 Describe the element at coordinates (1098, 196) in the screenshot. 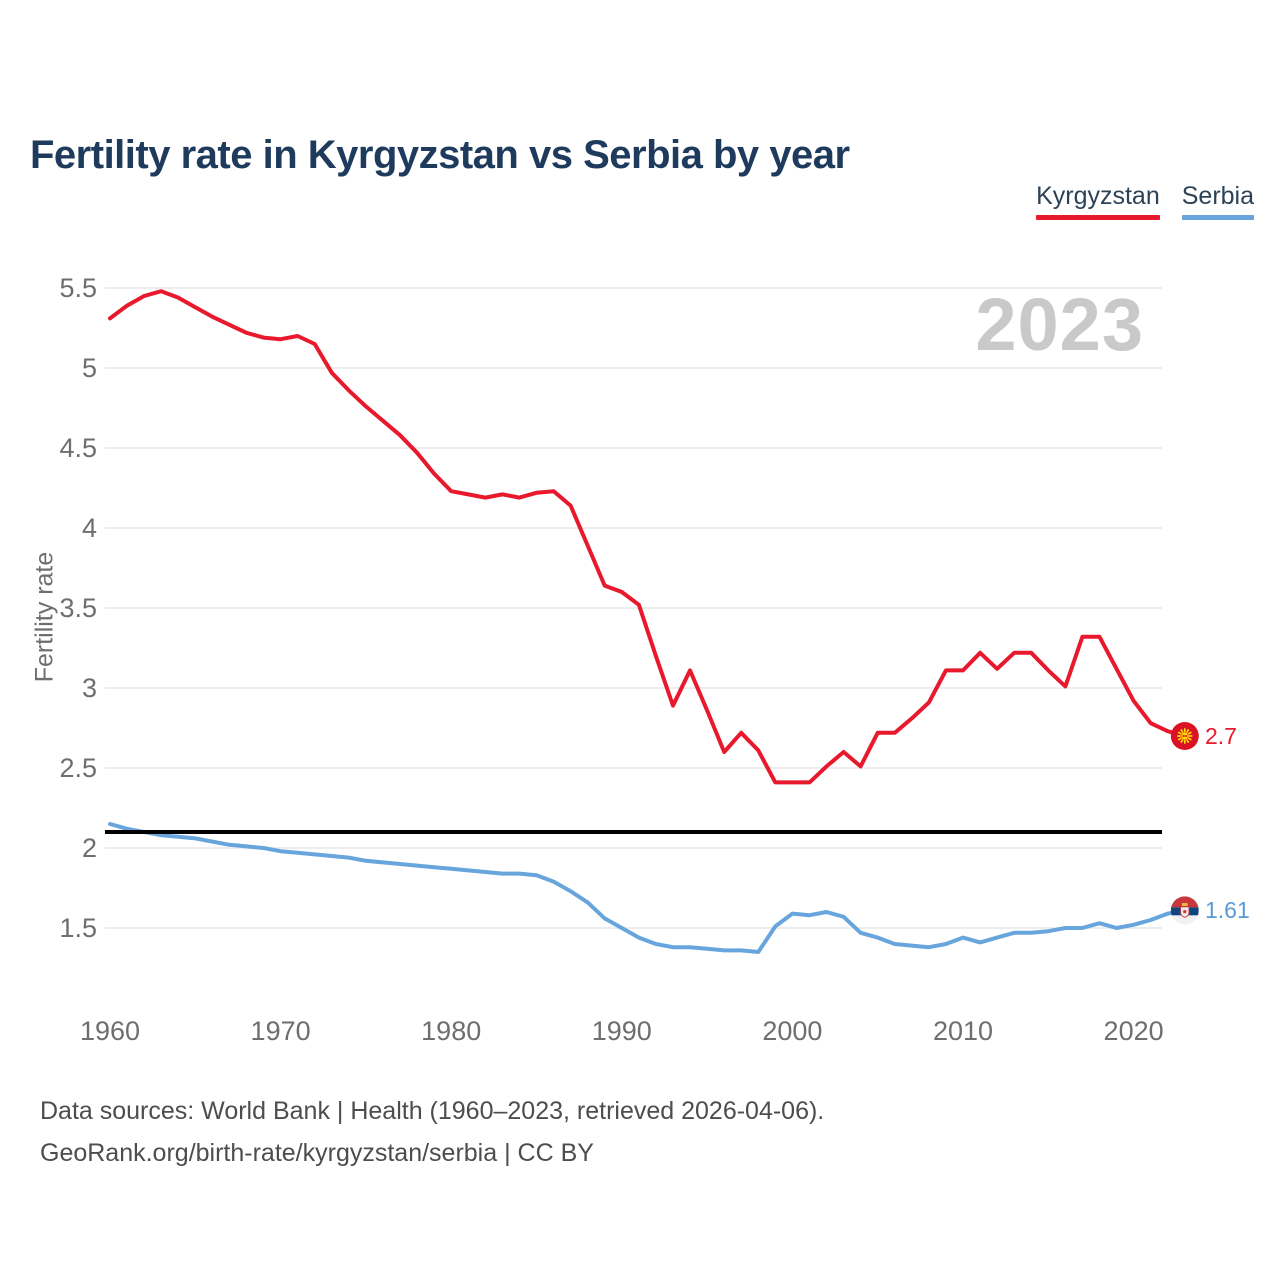

I see `legend-label-kyrgyzstan: Kyrgyzstan` at that location.